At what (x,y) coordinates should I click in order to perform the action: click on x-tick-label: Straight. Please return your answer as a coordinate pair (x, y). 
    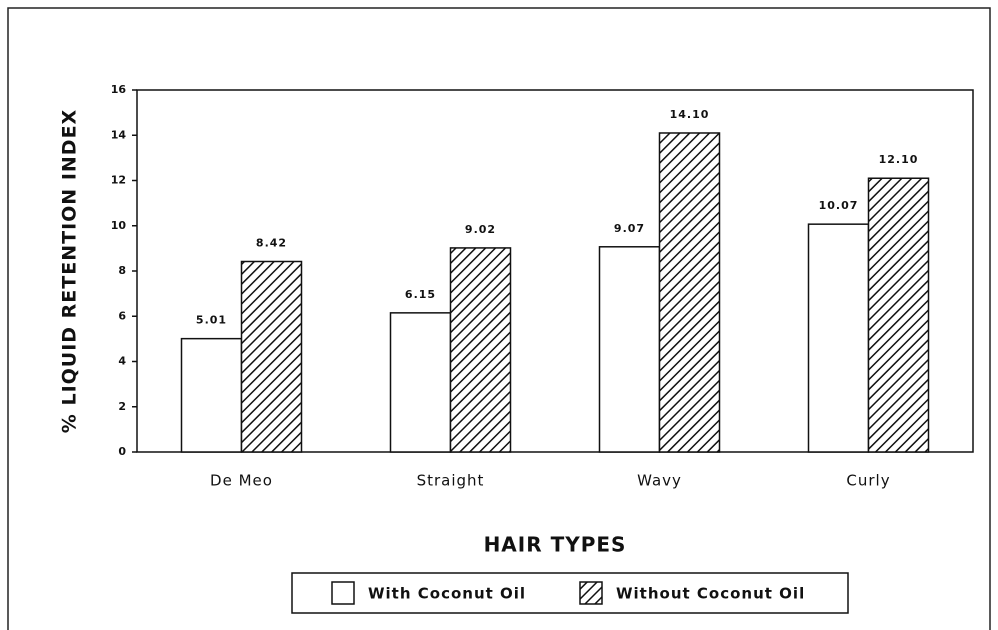
    Looking at the image, I should click on (451, 481).